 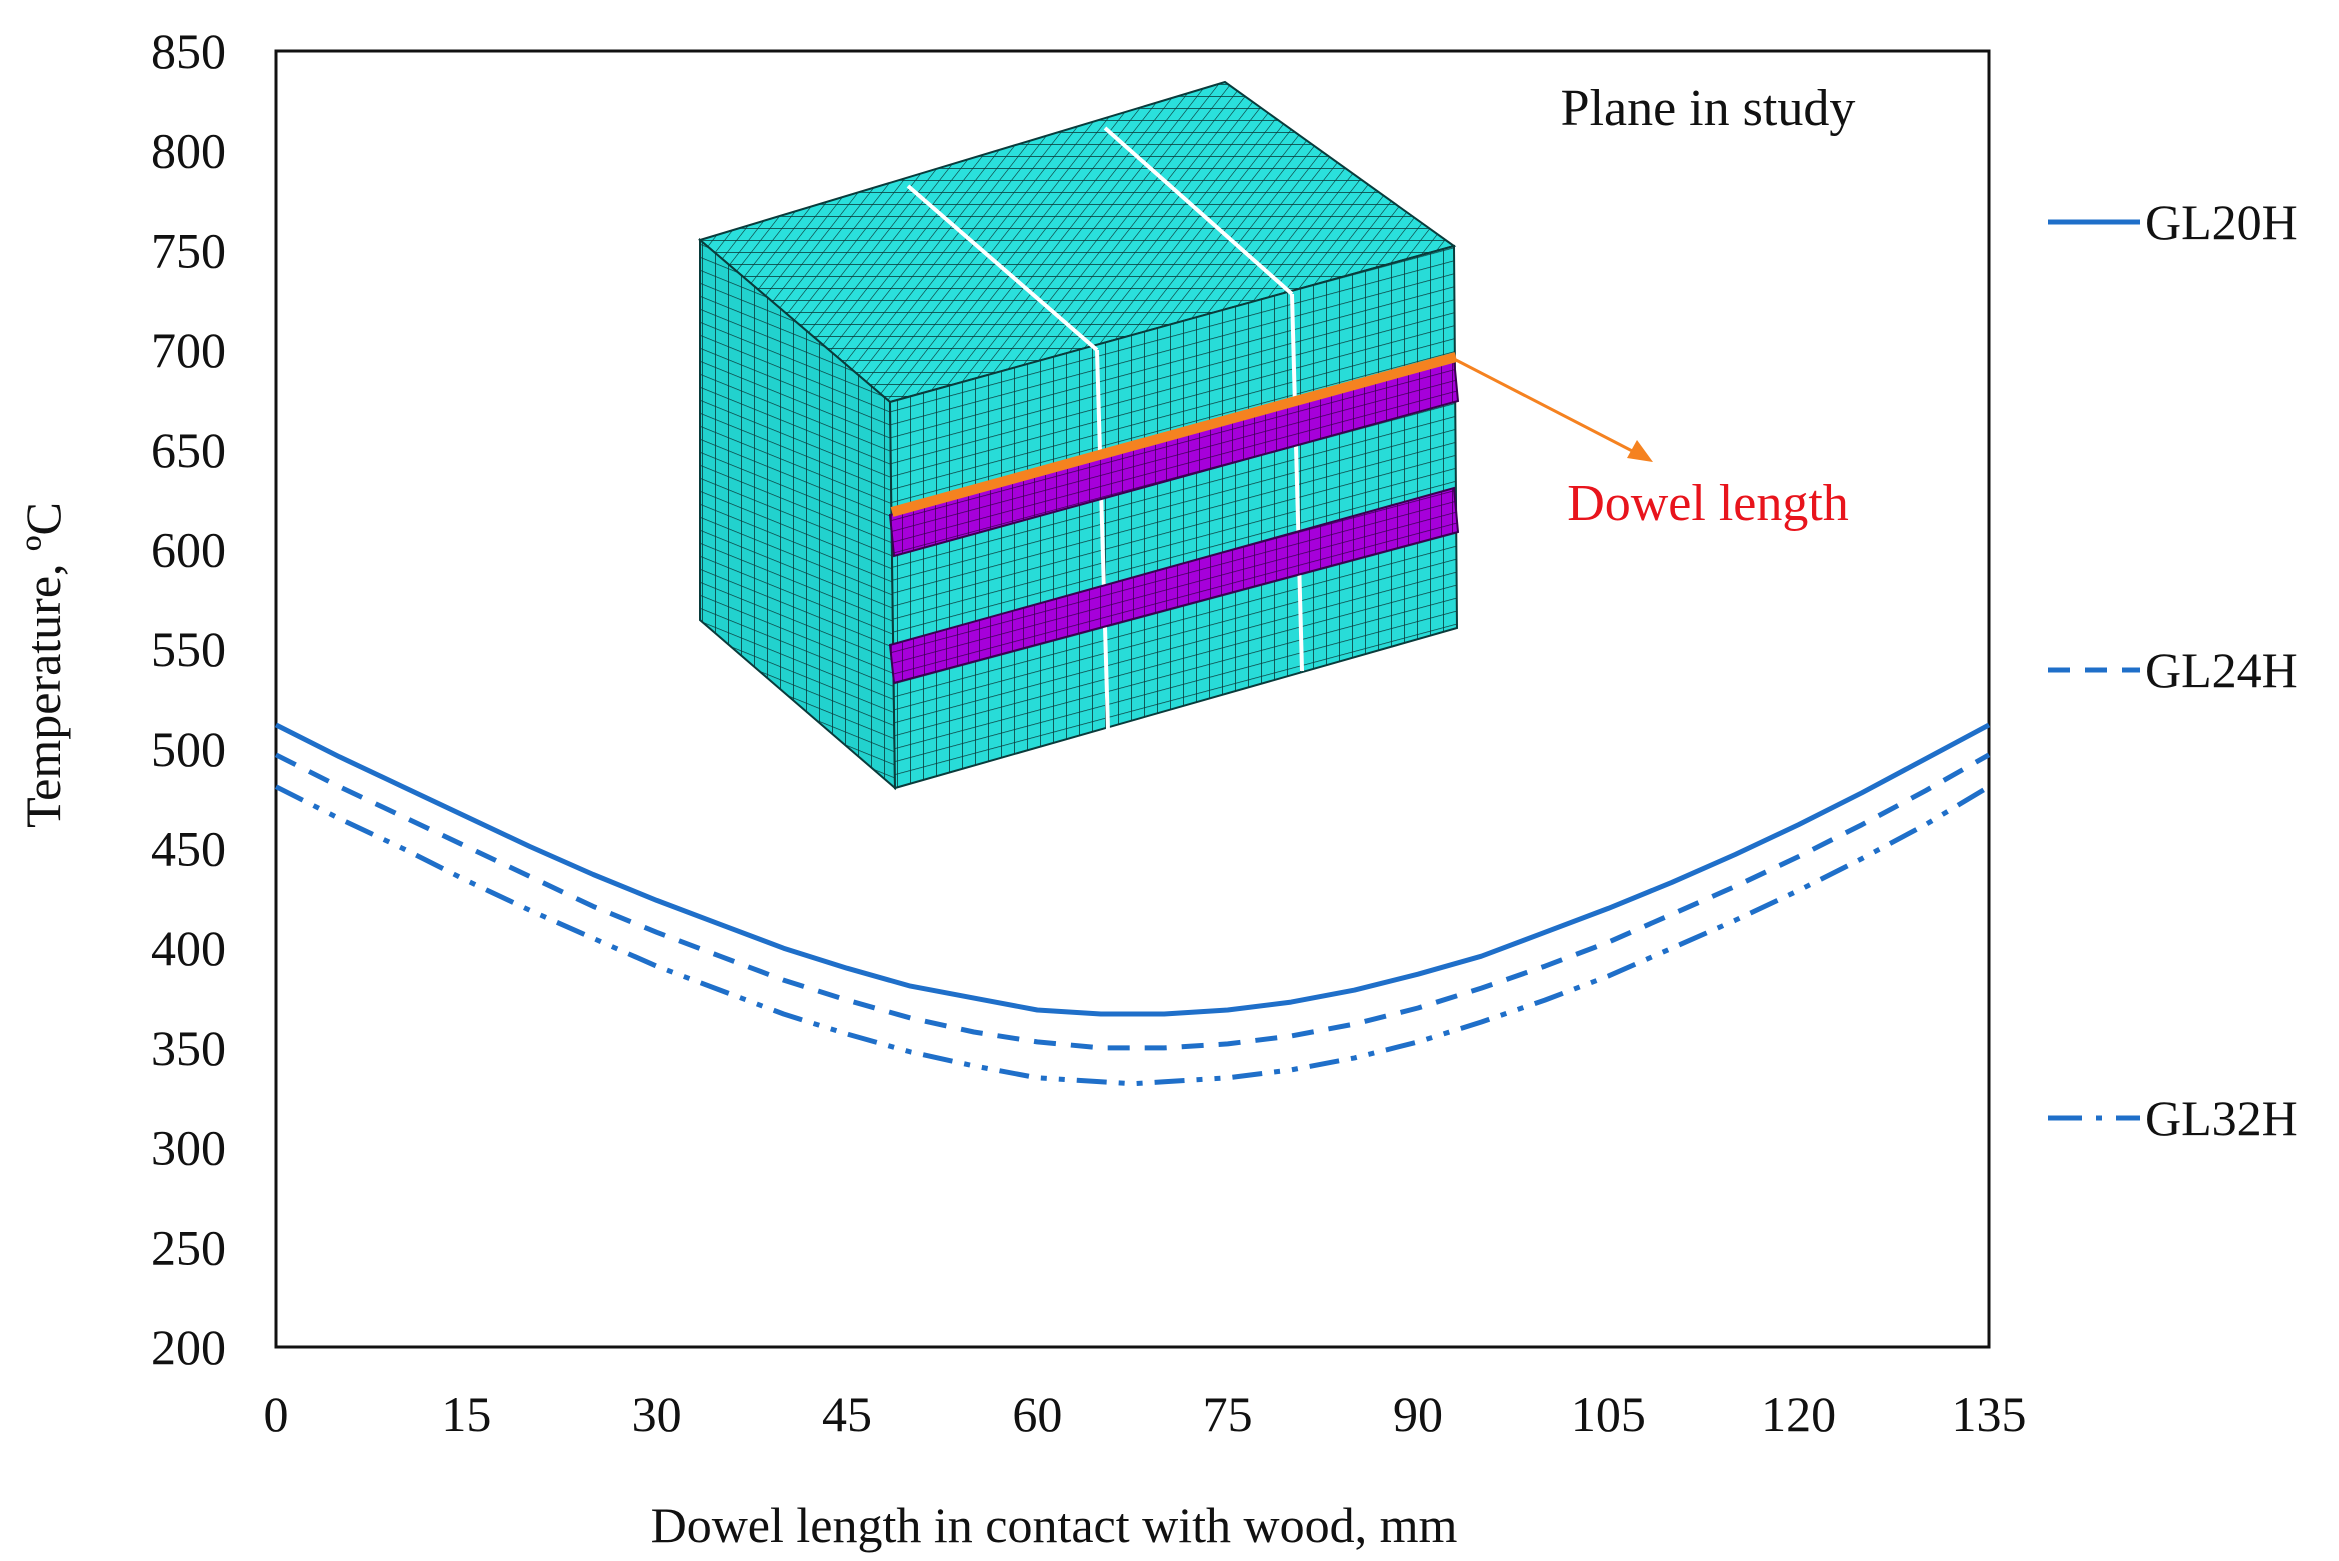 I want to click on series-line-gl32h, so click(x=1132, y=935).